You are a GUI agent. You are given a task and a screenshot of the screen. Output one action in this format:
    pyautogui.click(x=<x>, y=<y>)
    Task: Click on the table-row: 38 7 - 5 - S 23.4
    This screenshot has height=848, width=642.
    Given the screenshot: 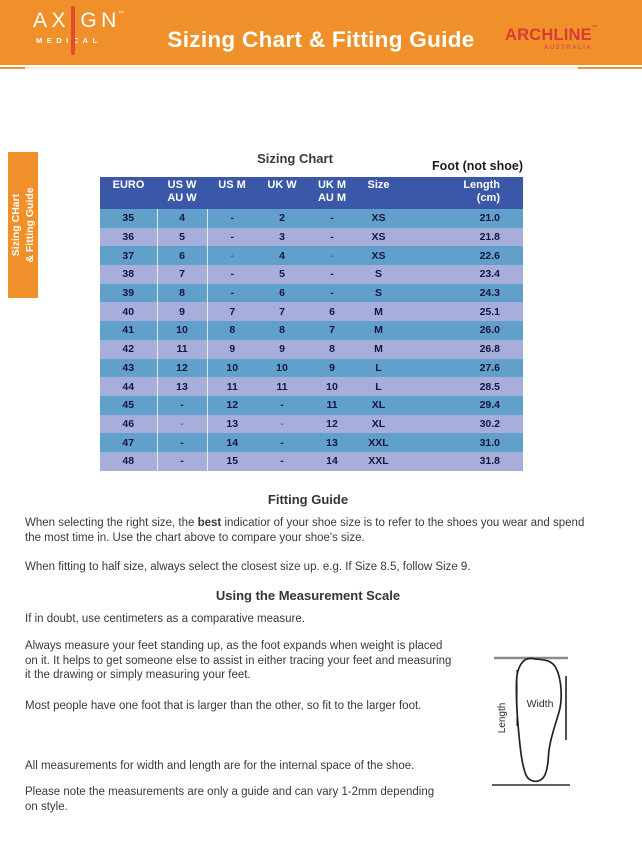 What is the action you would take?
    pyautogui.click(x=311, y=274)
    